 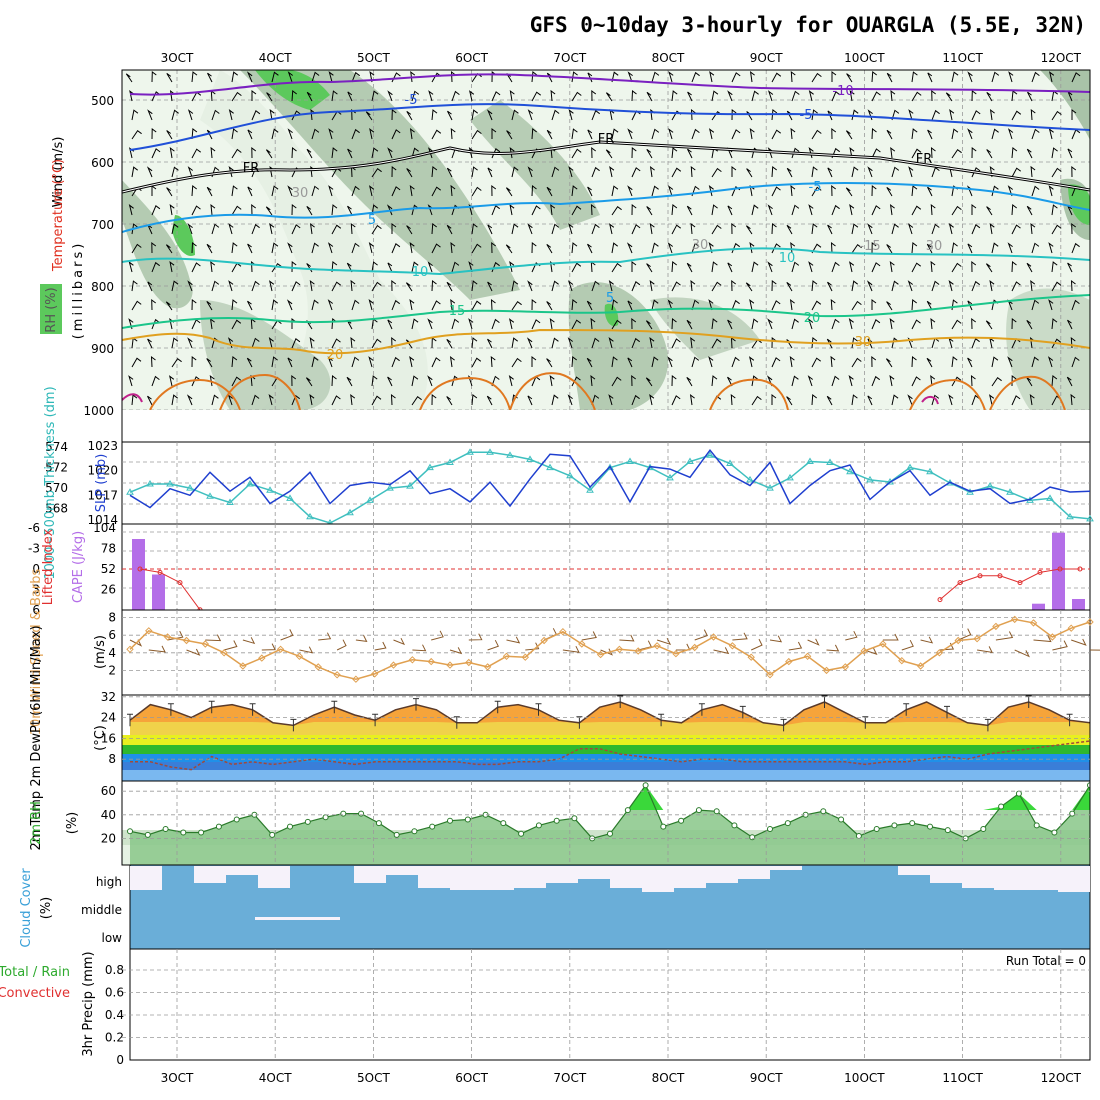 What do you see at coordinates (864, 1078) in the screenshot?
I see `x-tick-bottom: 10OCT` at bounding box center [864, 1078].